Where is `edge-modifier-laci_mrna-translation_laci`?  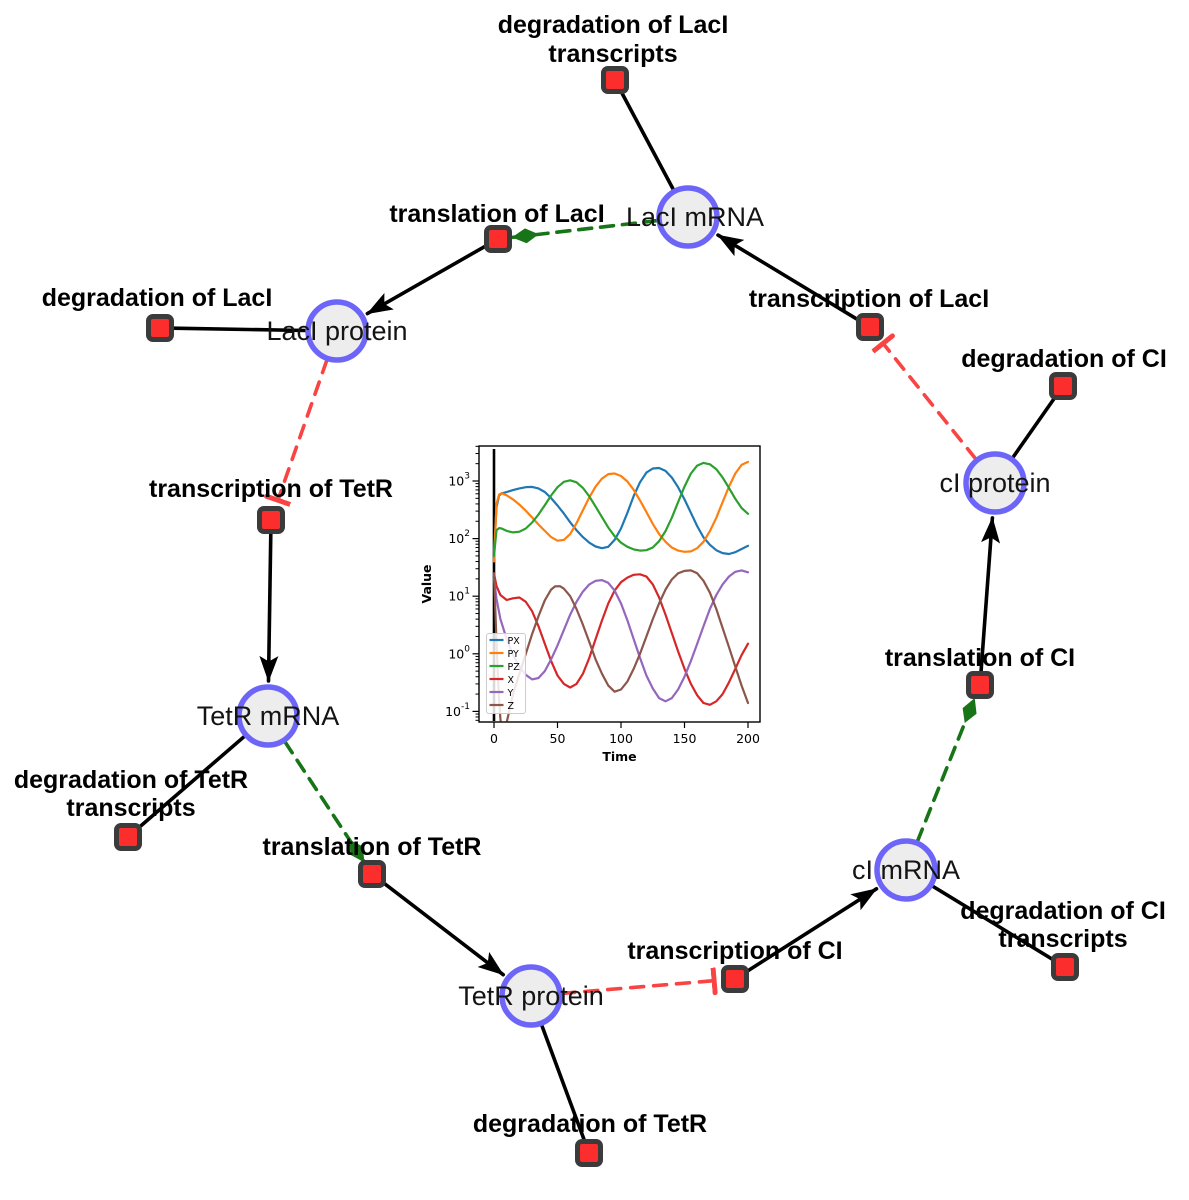 edge-modifier-laci_mrna-translation_laci is located at coordinates (585, 231).